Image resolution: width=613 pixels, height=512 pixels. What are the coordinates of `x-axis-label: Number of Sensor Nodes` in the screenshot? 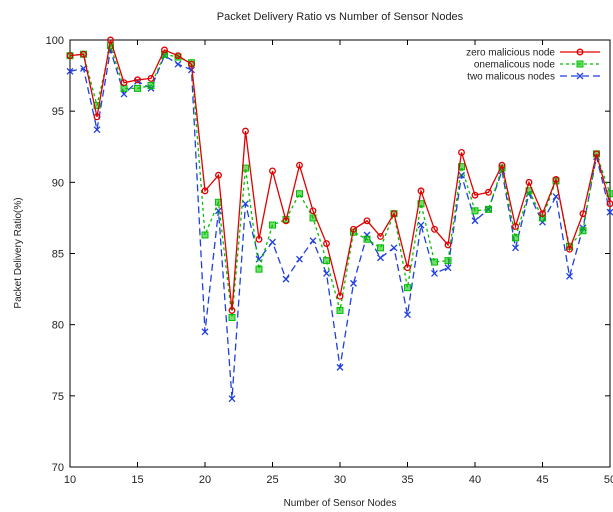 It's located at (340, 503).